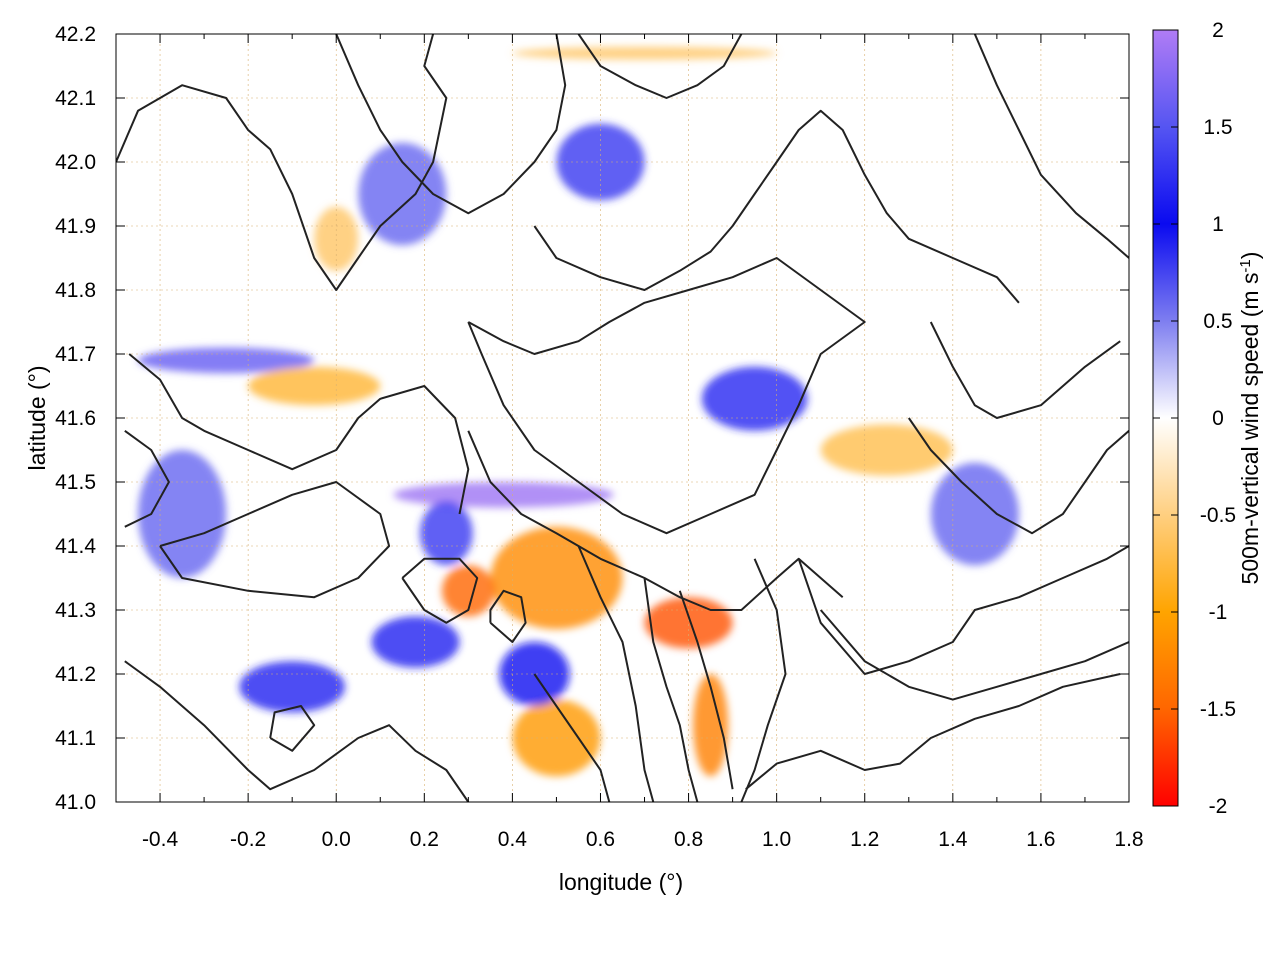  Describe the element at coordinates (75, 98) in the screenshot. I see `y-tick-label-11: 42.1` at that location.